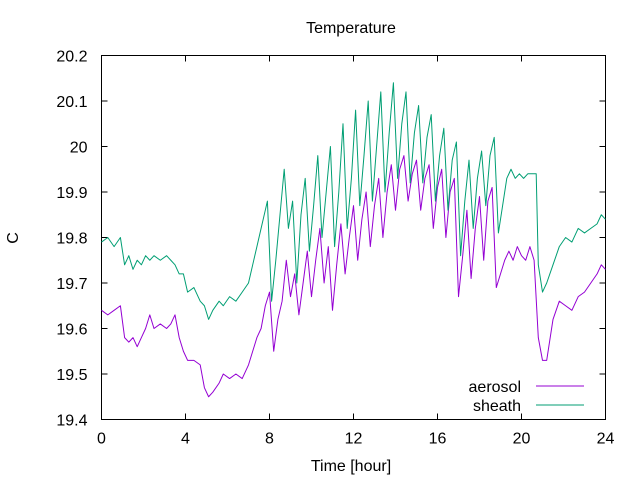 Image resolution: width=640 pixels, height=480 pixels. What do you see at coordinates (101, 439) in the screenshot?
I see `x-tick-label: 0` at bounding box center [101, 439].